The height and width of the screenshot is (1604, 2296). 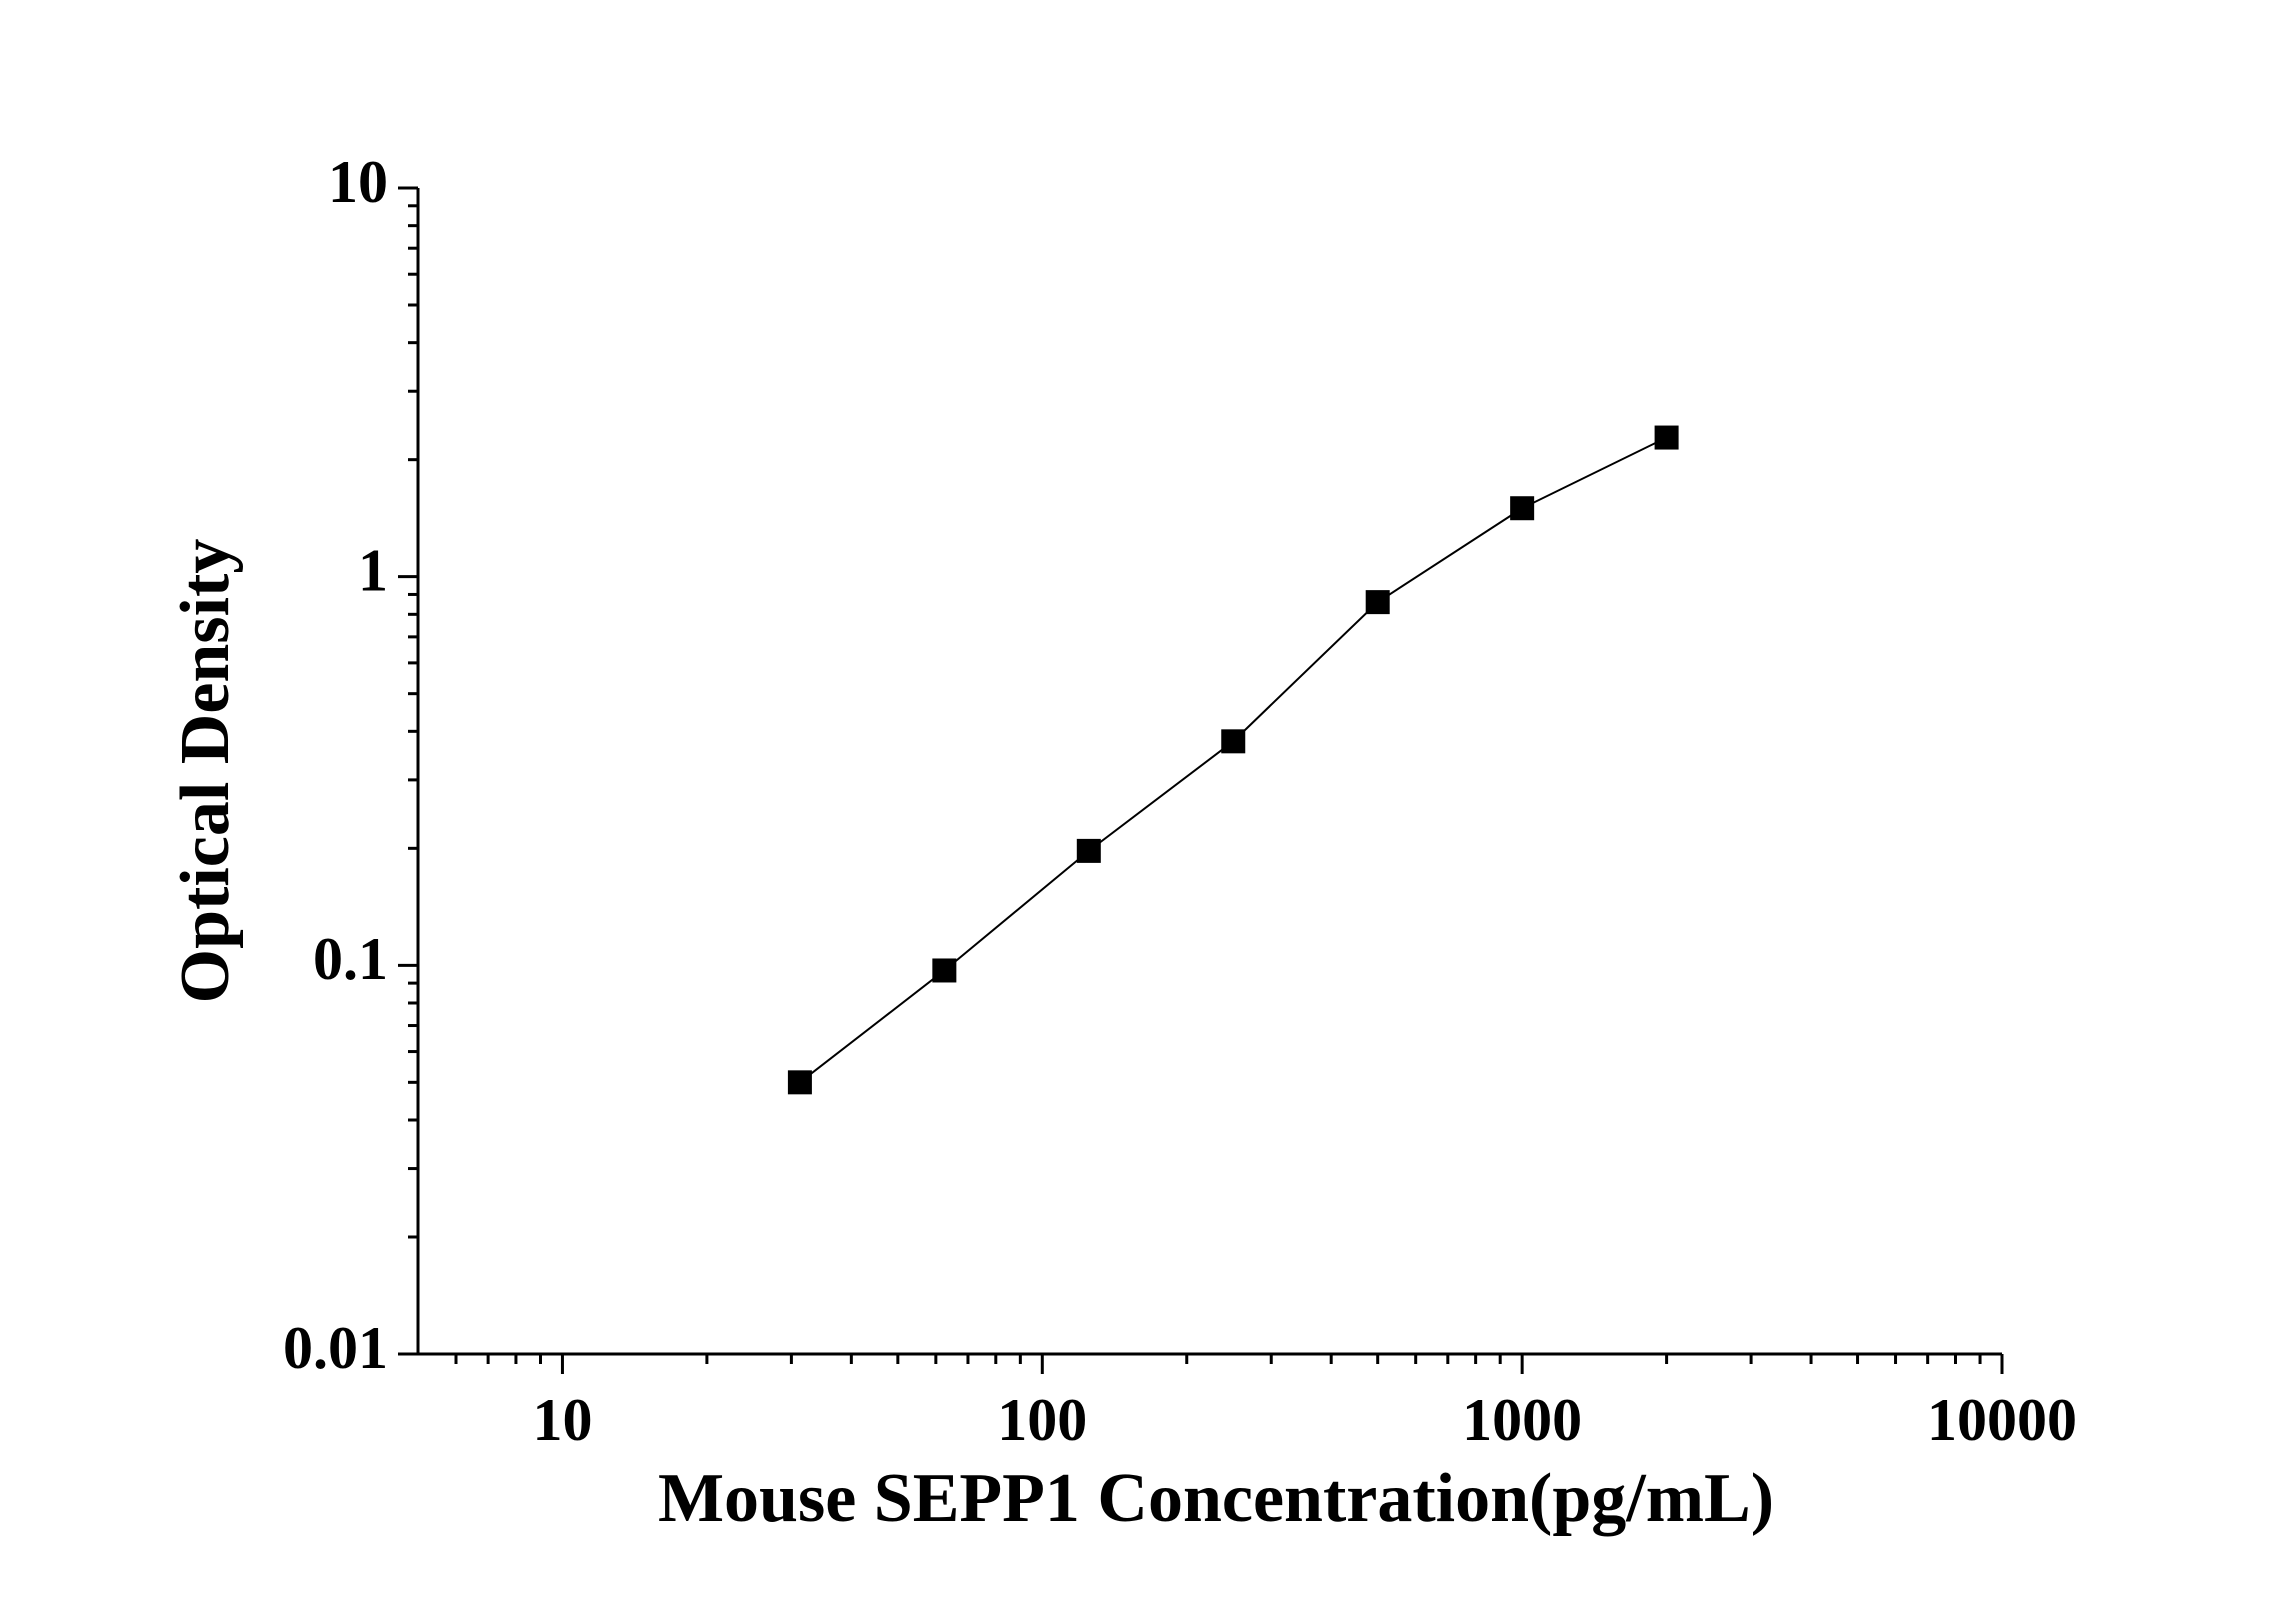 I want to click on y-tick-label: 10, so click(x=358, y=182).